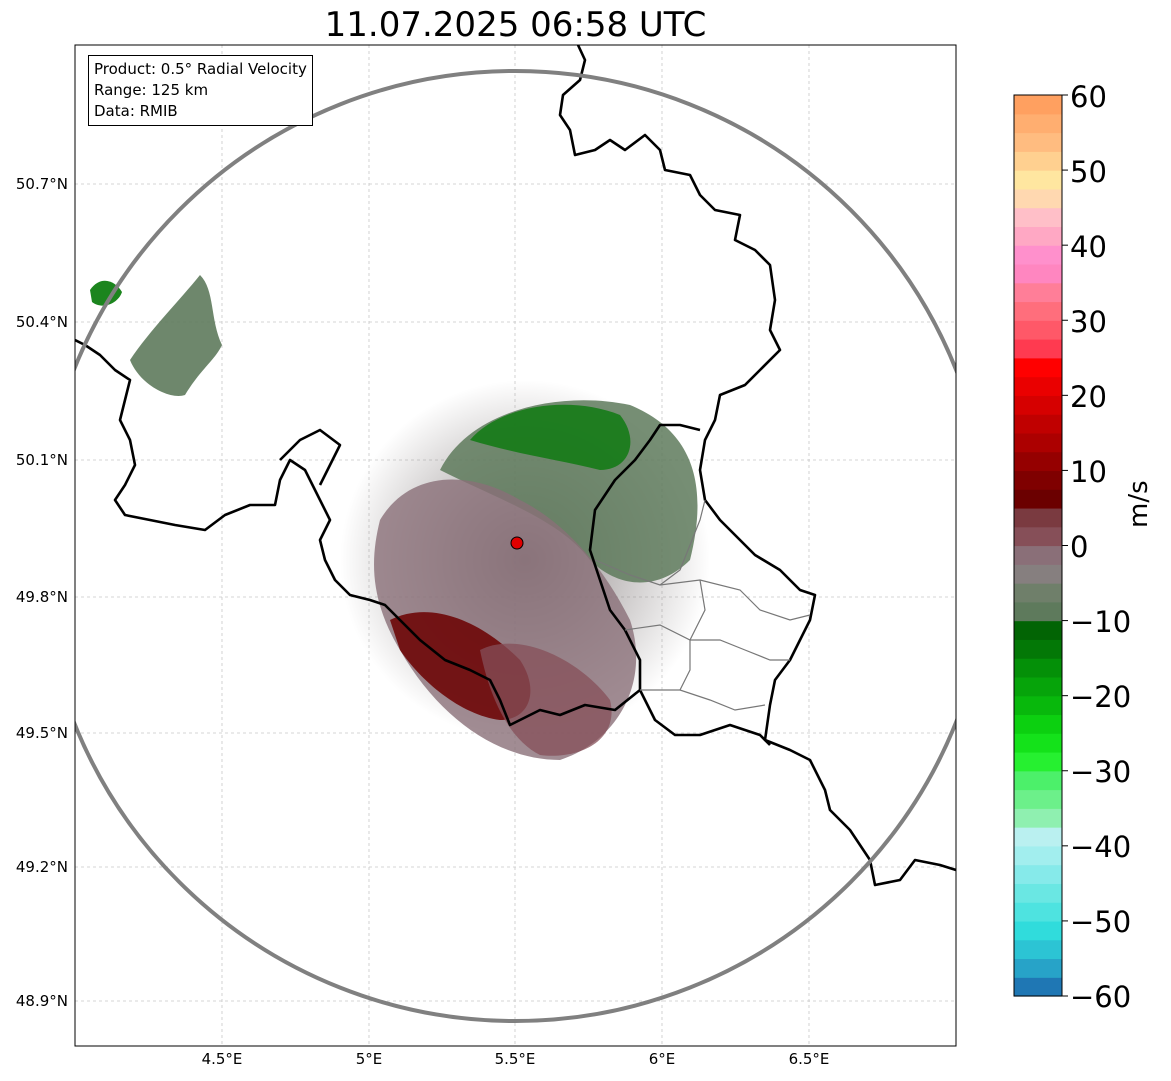 The height and width of the screenshot is (1081, 1171). I want to click on lon-label-5: 5°E, so click(369, 1059).